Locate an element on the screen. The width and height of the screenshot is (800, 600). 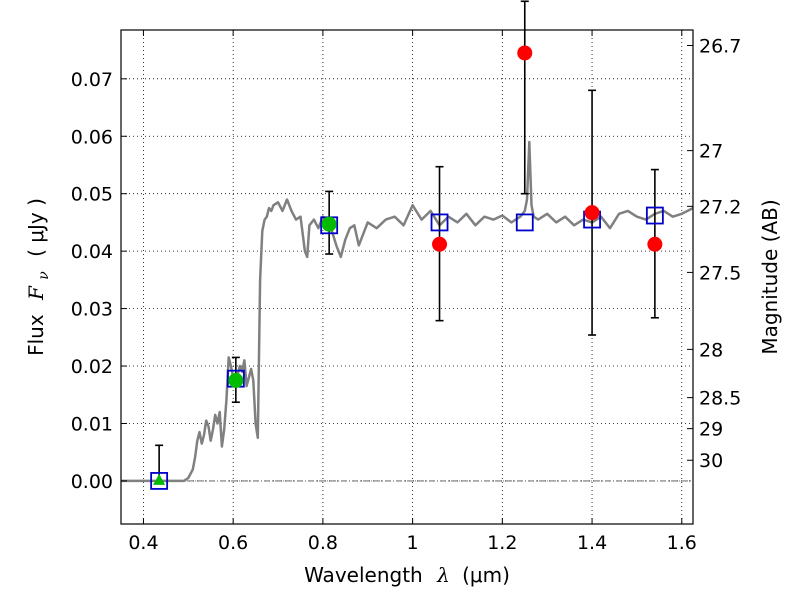
x-tick-label: 1 is located at coordinates (413, 543).